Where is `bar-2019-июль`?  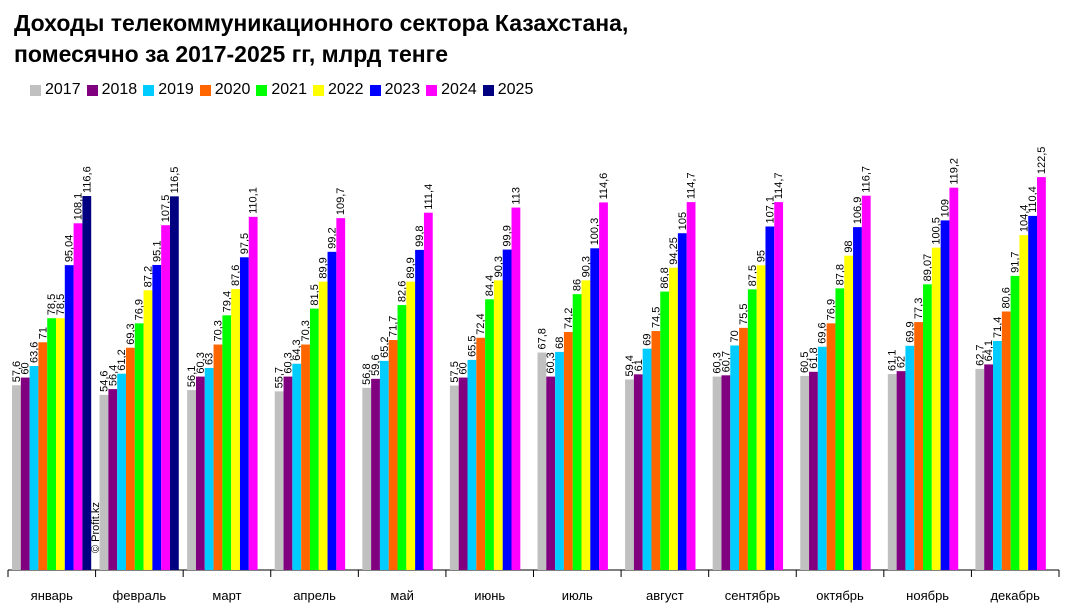
bar-2019-июль is located at coordinates (559, 460).